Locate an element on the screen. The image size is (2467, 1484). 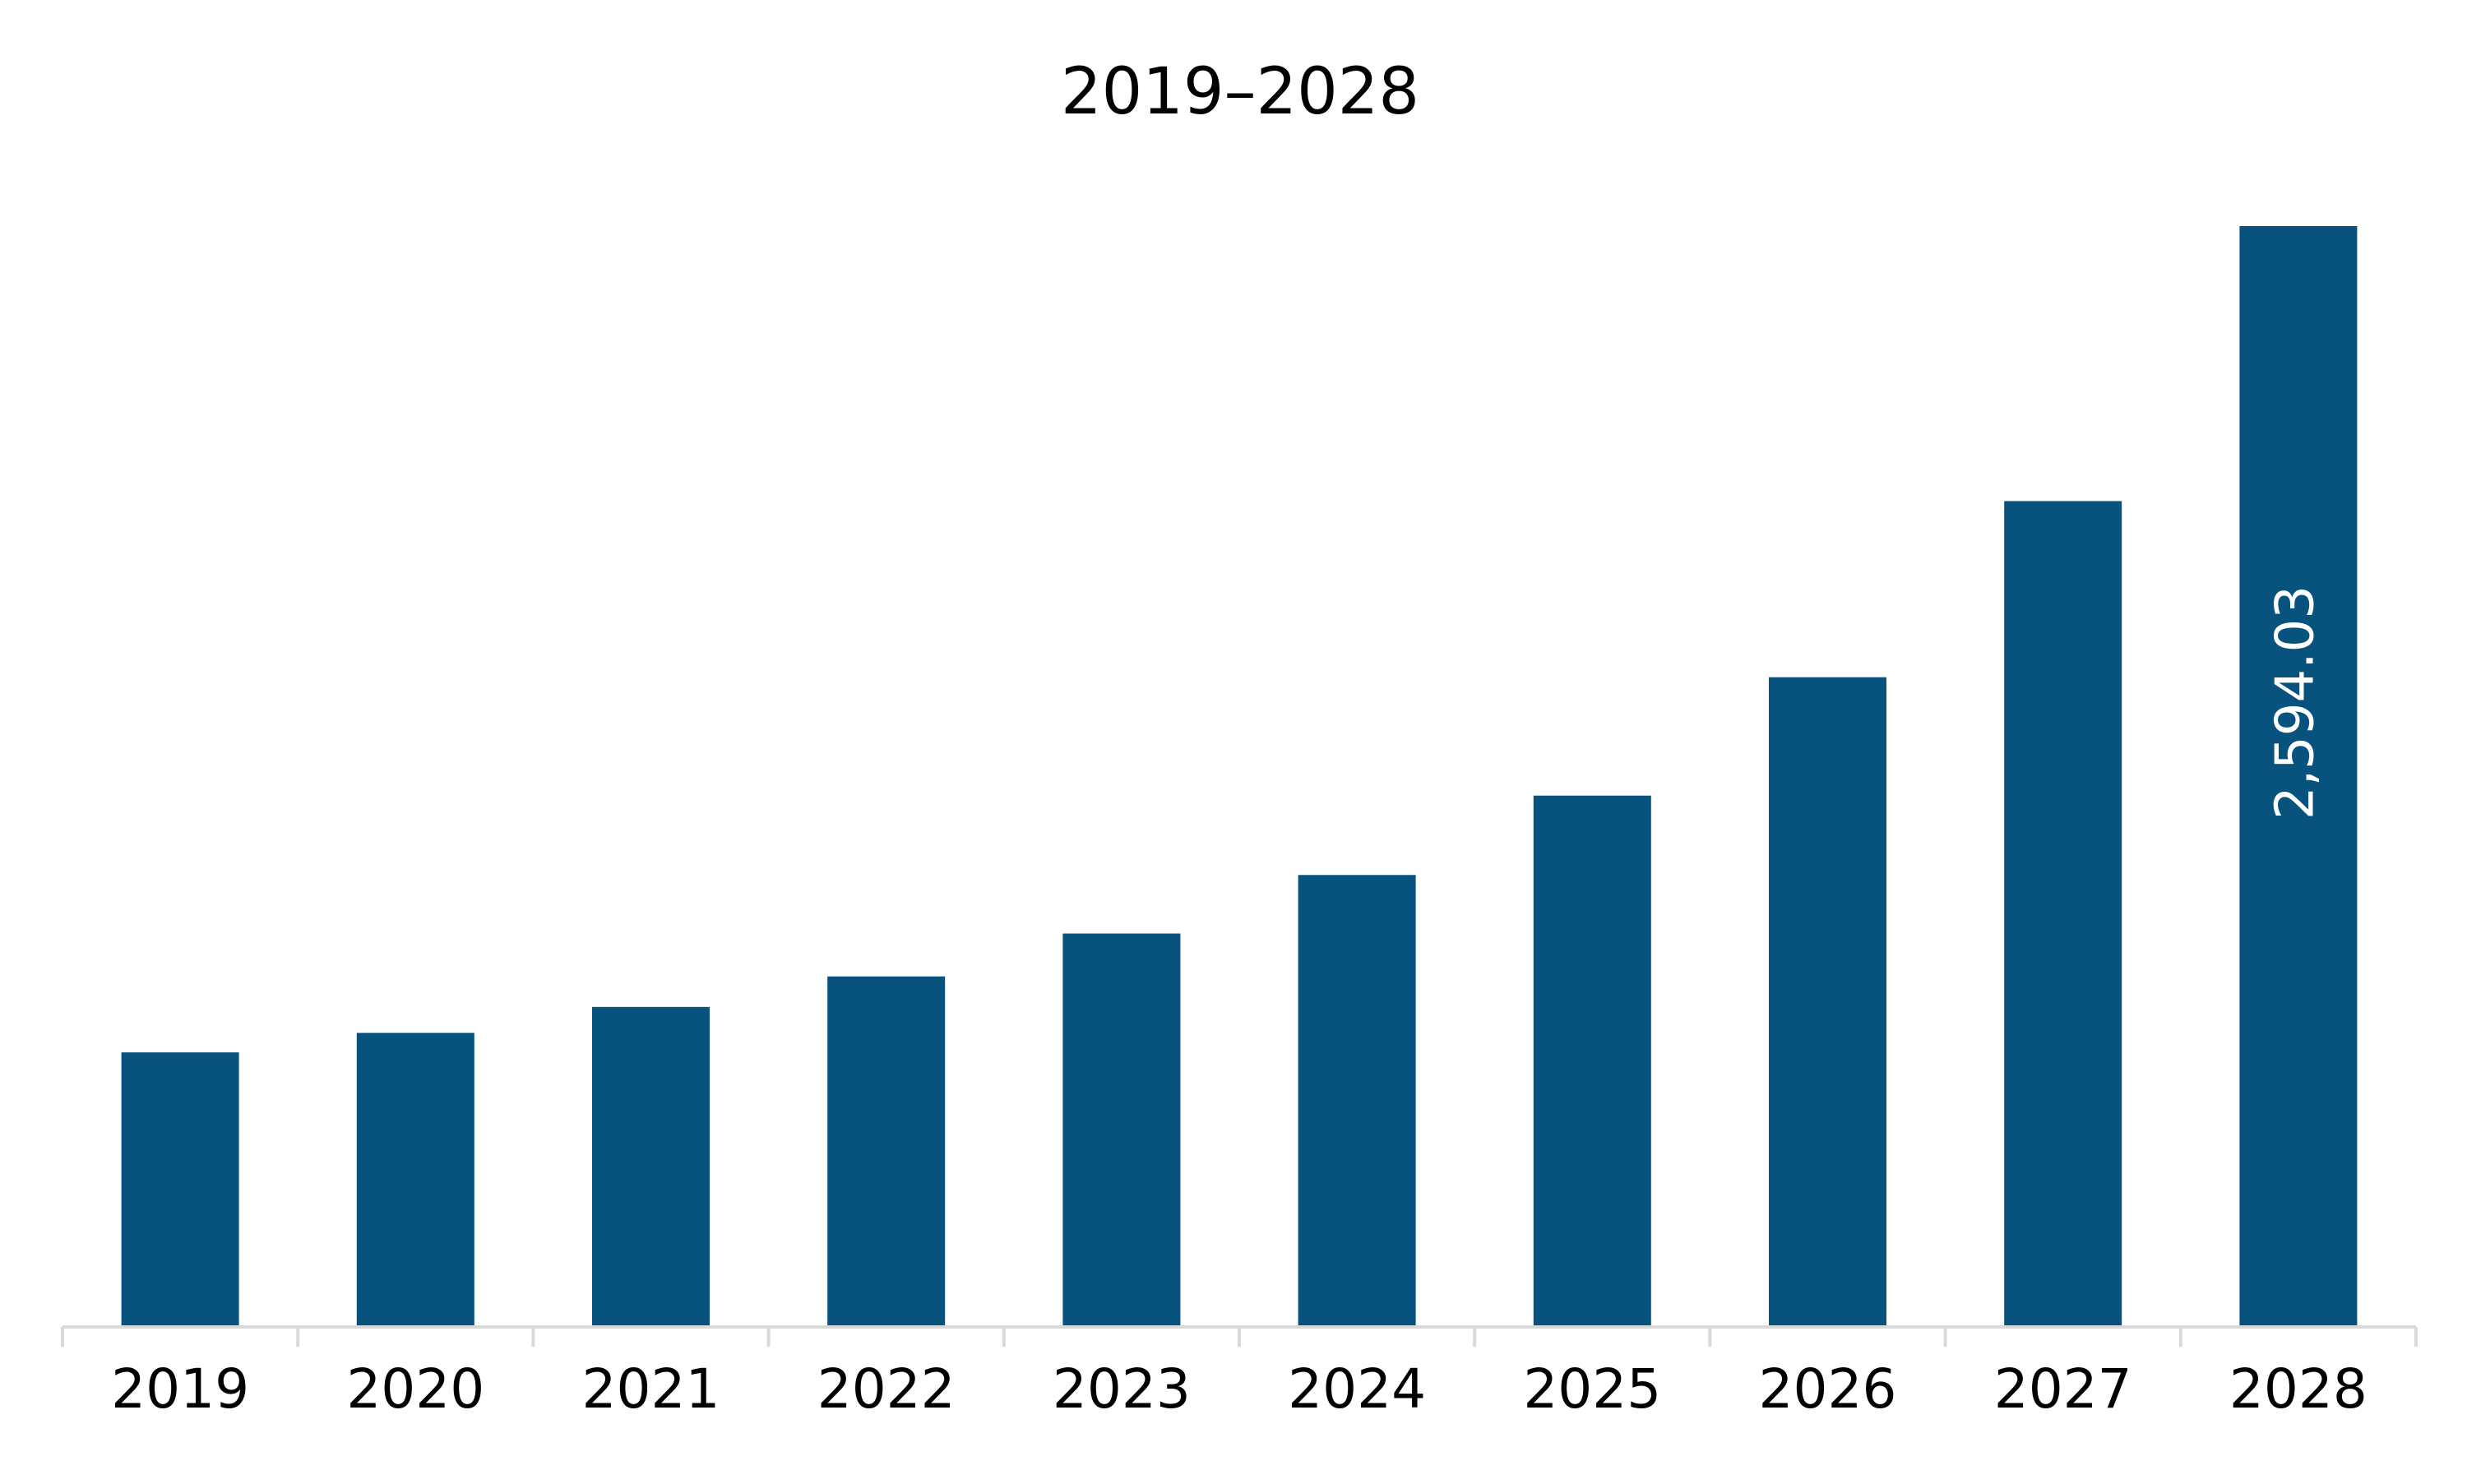
bar-2021 is located at coordinates (651, 1166).